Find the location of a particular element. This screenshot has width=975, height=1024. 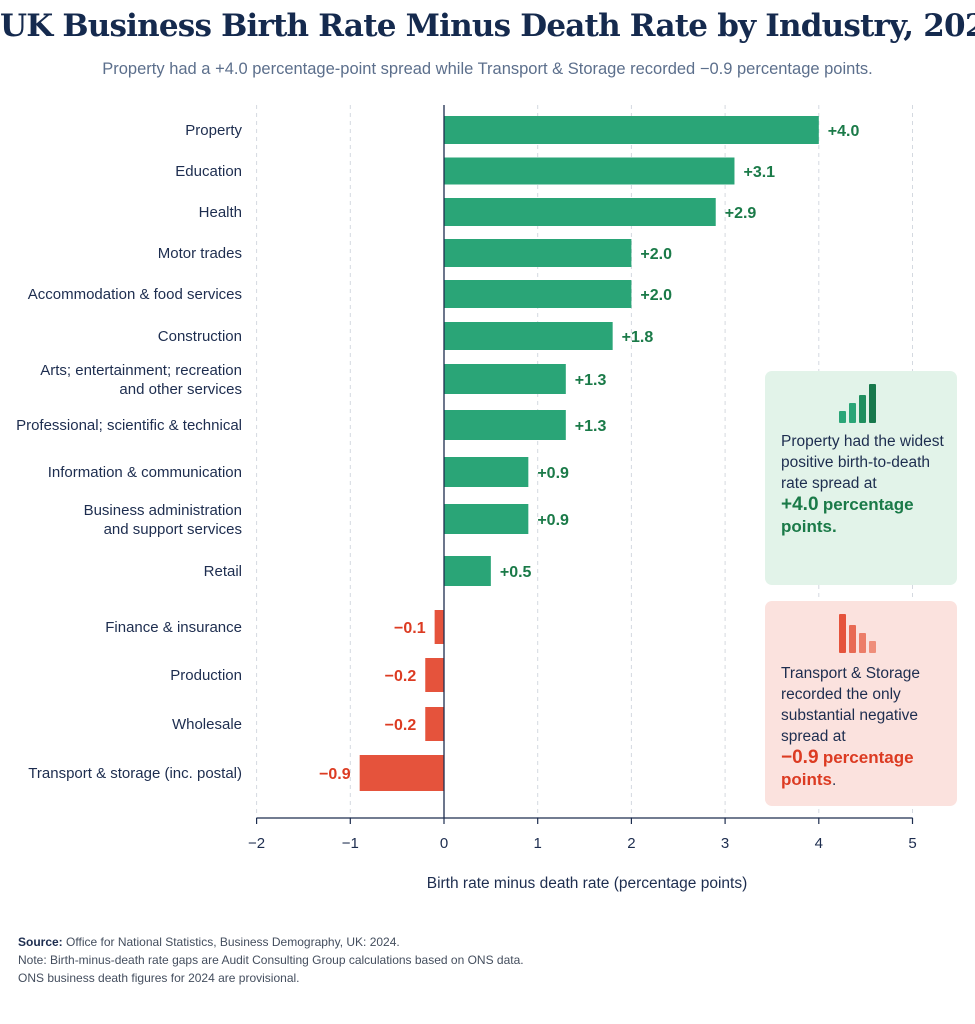

category-label: Professional; scientific & technical is located at coordinates (129, 425).